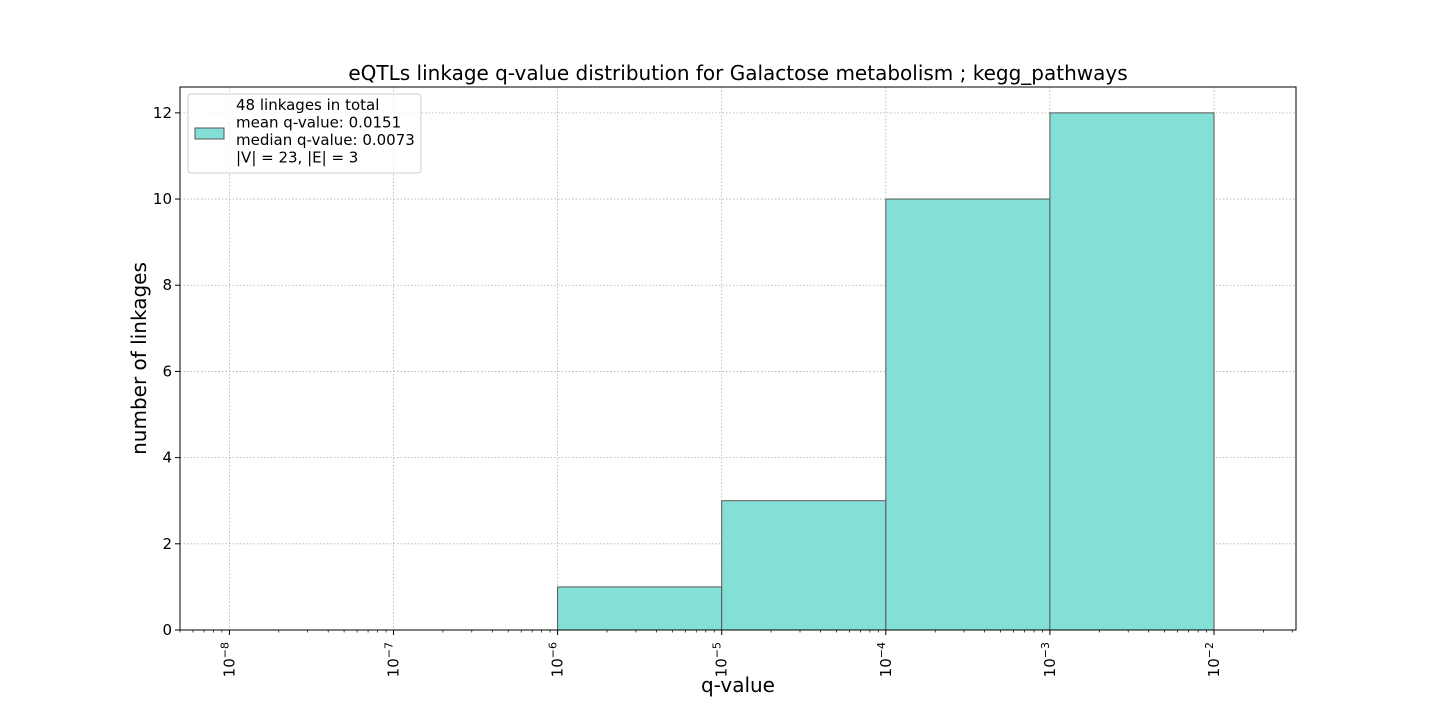 The image size is (1440, 720). What do you see at coordinates (167, 285) in the screenshot?
I see `y-tick-label: 8` at bounding box center [167, 285].